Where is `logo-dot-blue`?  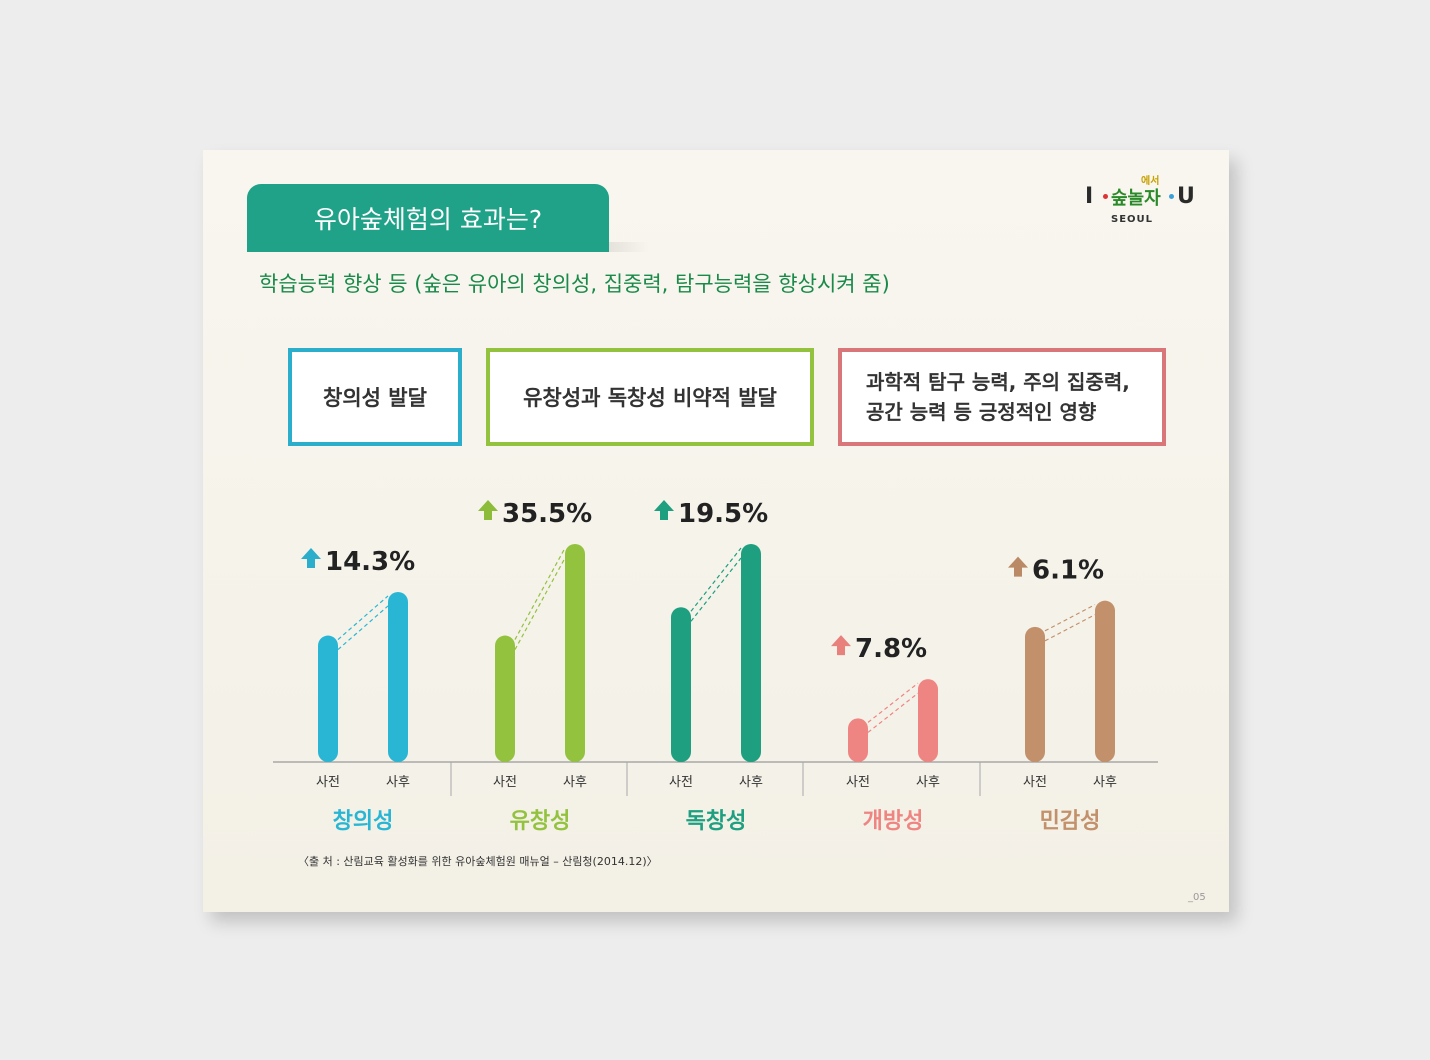
logo-dot-blue is located at coordinates (1171, 196).